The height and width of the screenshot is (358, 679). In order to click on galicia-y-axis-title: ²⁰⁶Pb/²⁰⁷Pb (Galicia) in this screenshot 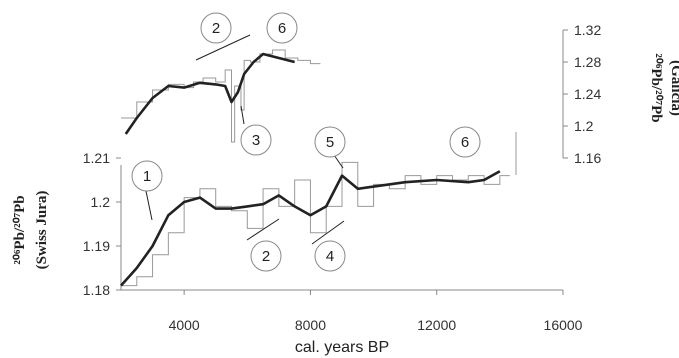, I will do `click(663, 87)`.